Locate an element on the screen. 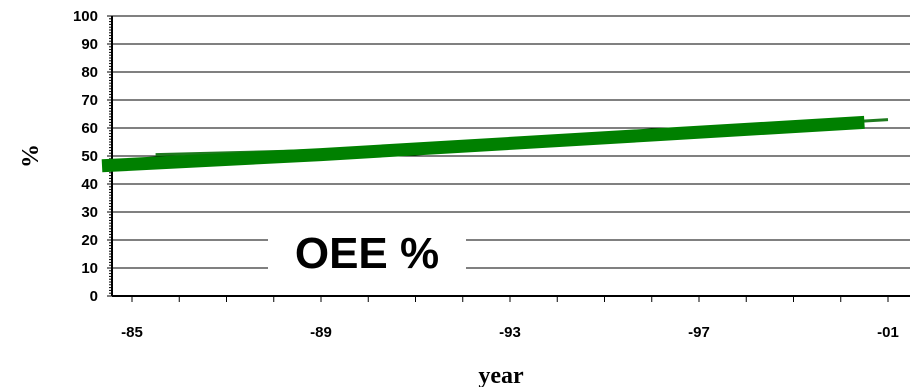 This screenshot has height=387, width=918. oee-annotation-label: OEE % is located at coordinates (367, 253).